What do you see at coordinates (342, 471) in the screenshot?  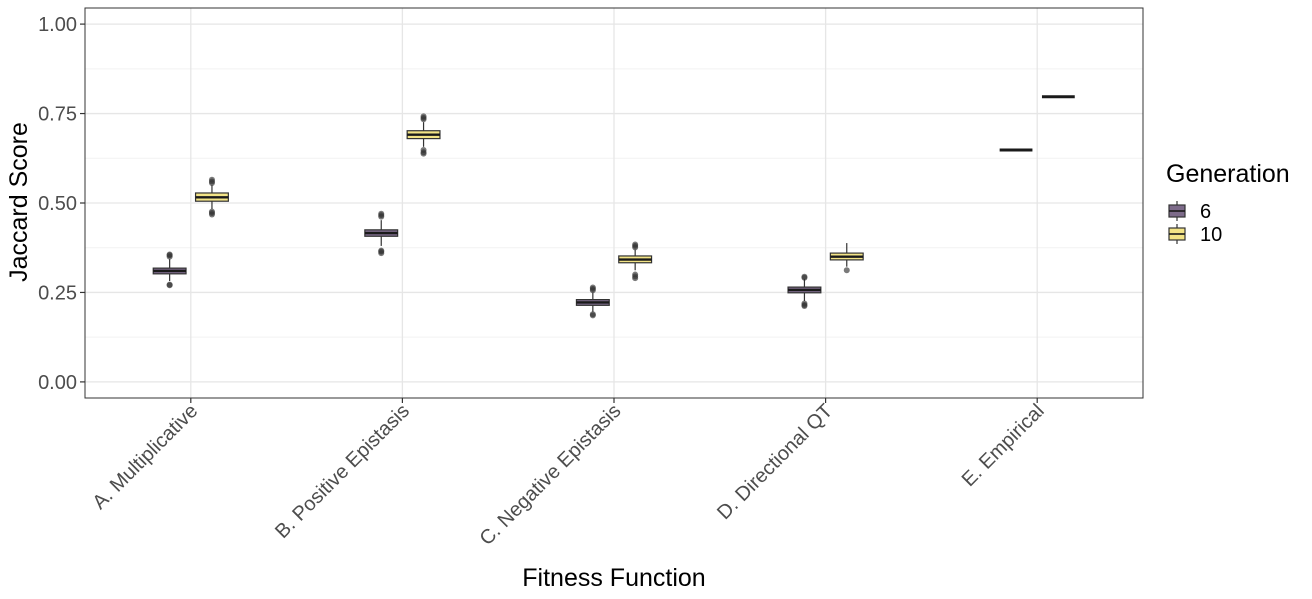 I see `x-tick-label: B. Positive Epistasis` at bounding box center [342, 471].